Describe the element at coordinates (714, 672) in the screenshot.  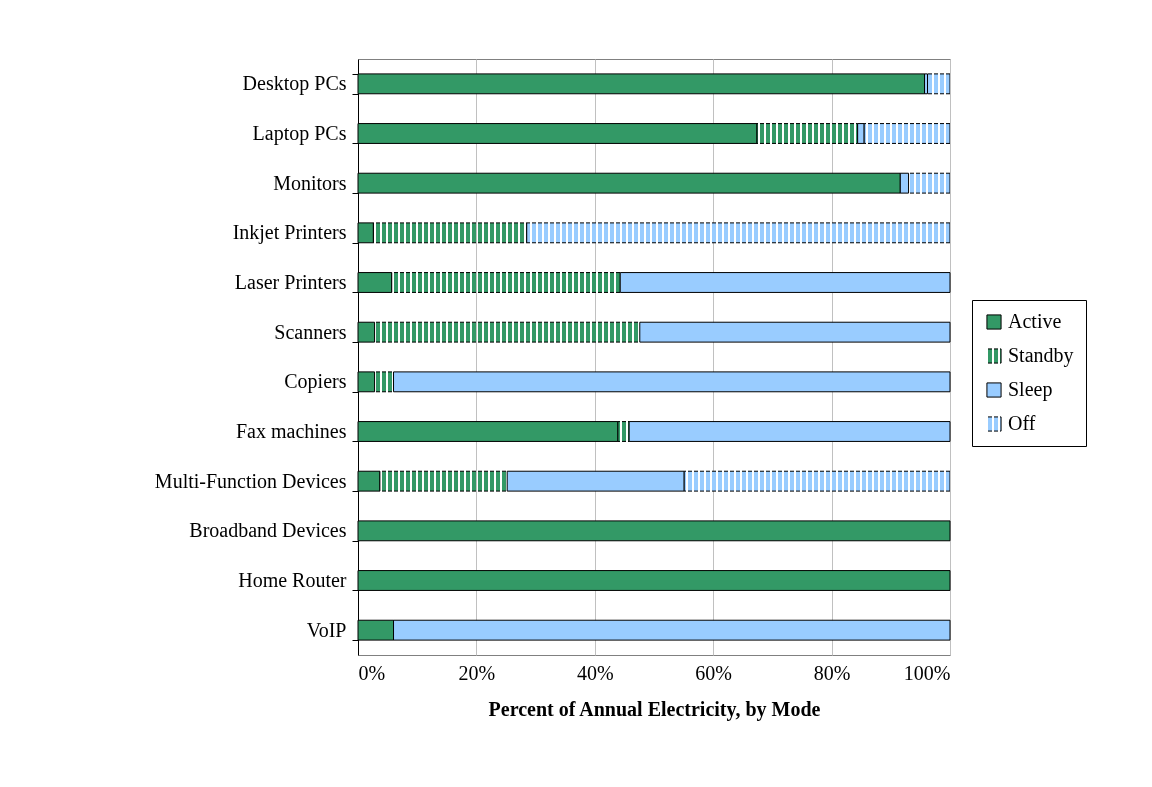
I see `x-tick-label: 60%` at that location.